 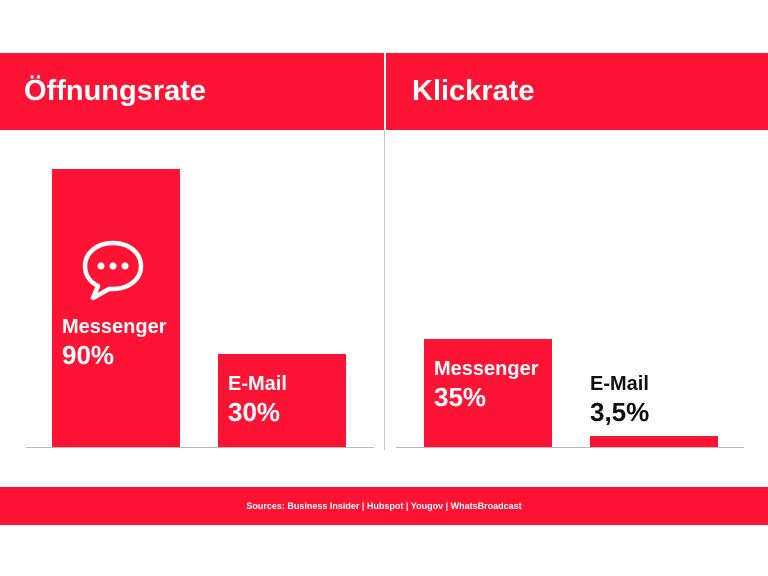 What do you see at coordinates (460, 397) in the screenshot?
I see `value-label: 35%` at bounding box center [460, 397].